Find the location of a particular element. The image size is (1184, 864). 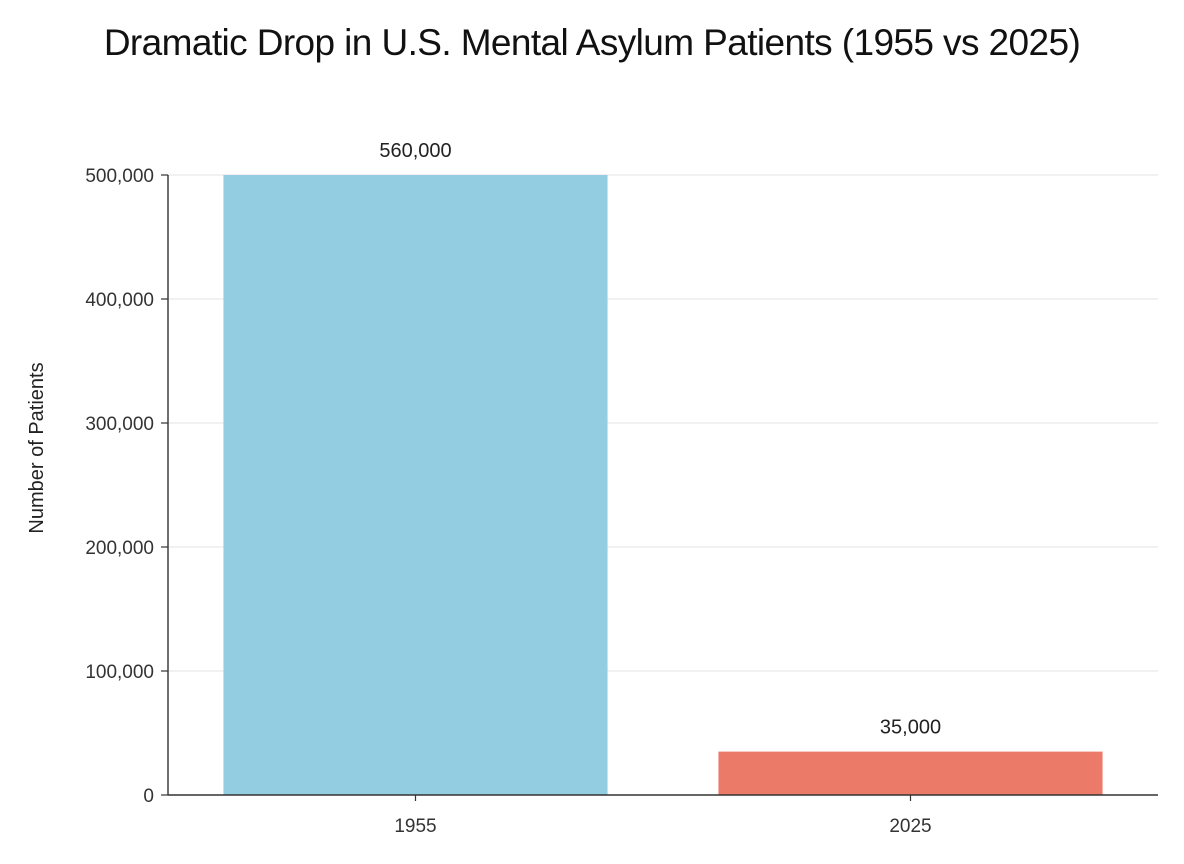

data-label: 35,000 is located at coordinates (910, 728).